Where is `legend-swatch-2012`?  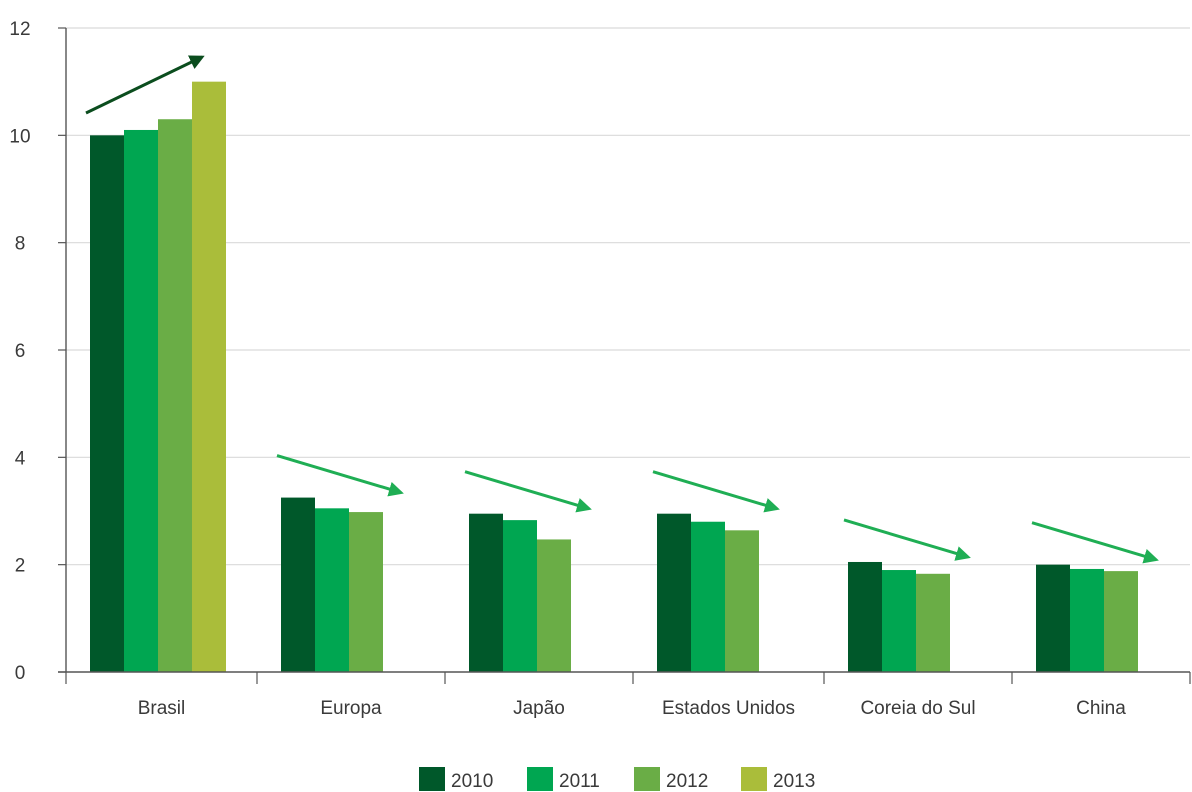 legend-swatch-2012 is located at coordinates (647, 779).